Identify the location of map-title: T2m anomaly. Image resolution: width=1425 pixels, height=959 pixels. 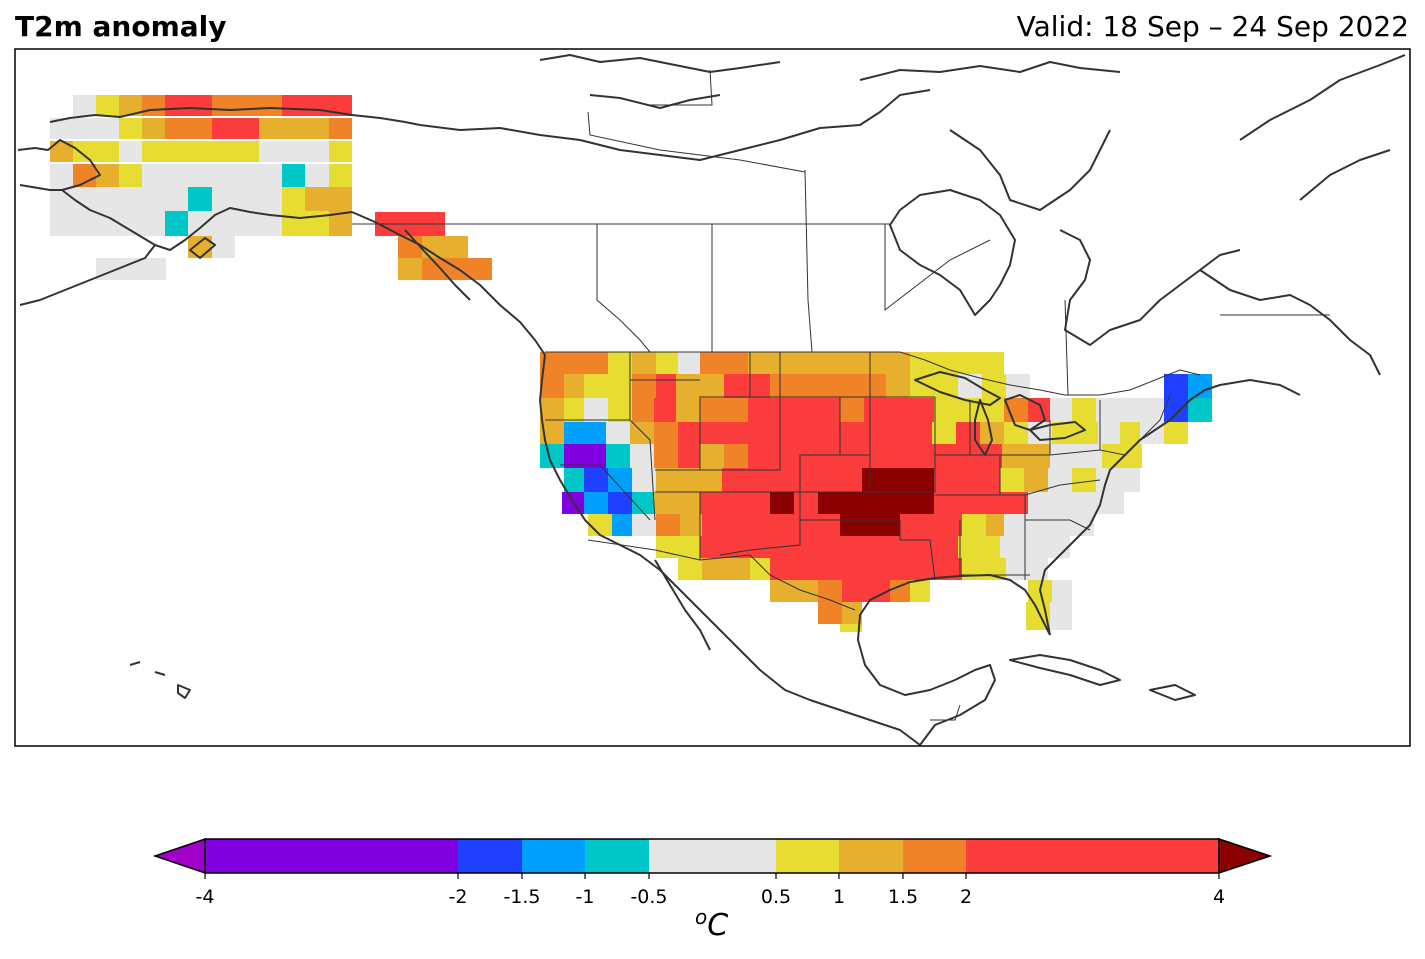
(121, 26).